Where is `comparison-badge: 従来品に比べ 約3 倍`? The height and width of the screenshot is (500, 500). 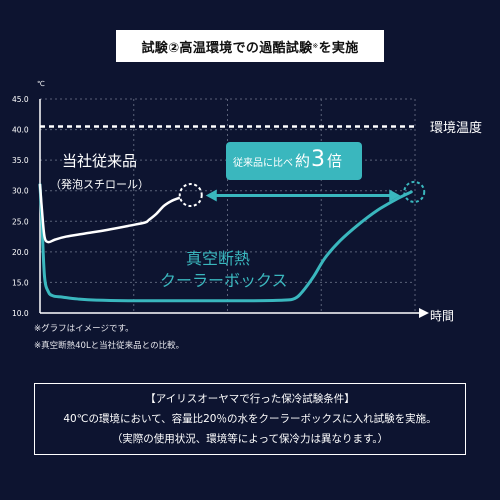
comparison-badge: 従来品に比べ 約3 倍 is located at coordinates (294, 161).